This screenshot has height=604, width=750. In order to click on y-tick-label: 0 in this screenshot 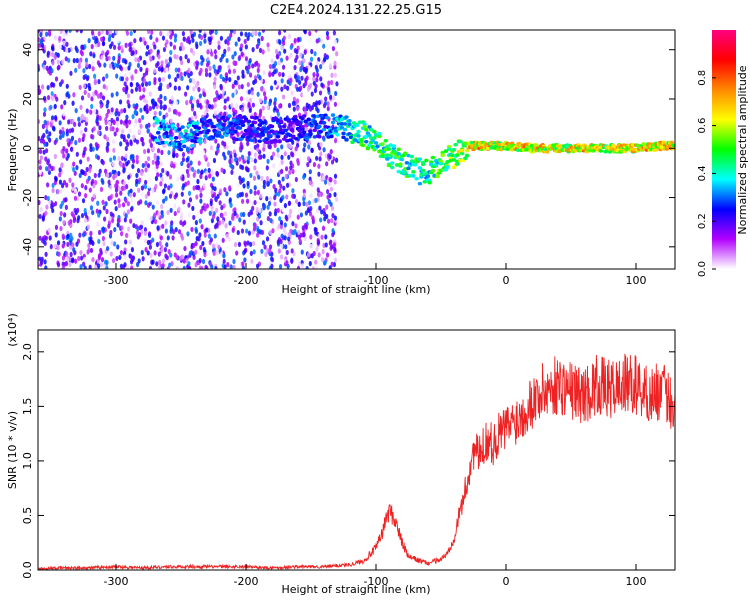, I will do `click(27, 148)`.